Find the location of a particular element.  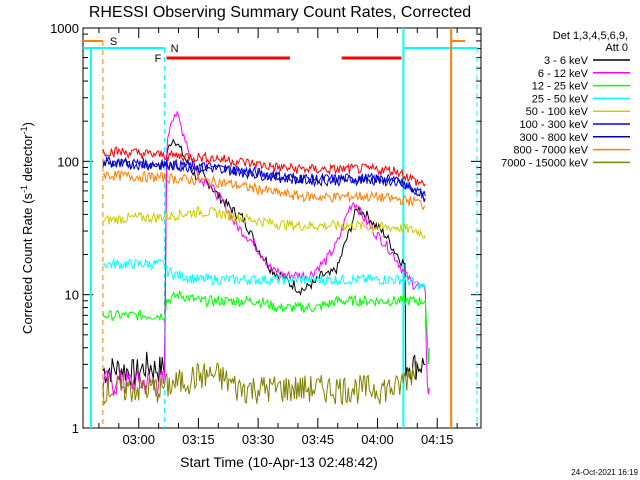

y-tick-label: 100 is located at coordinates (68, 161).